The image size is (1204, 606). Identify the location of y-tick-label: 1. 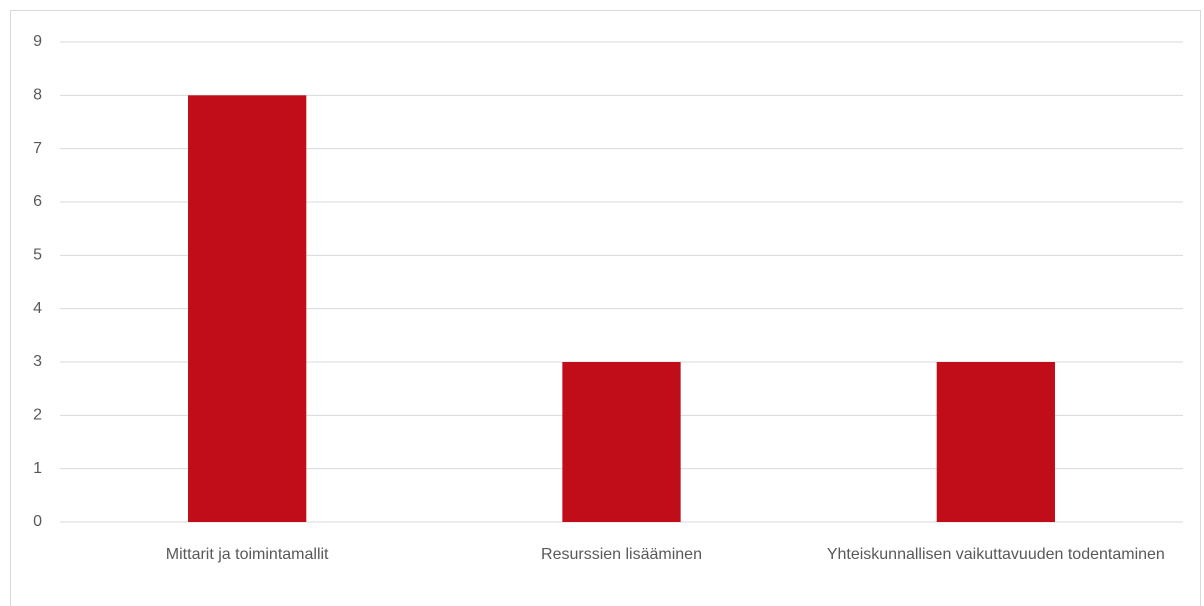
(37, 468).